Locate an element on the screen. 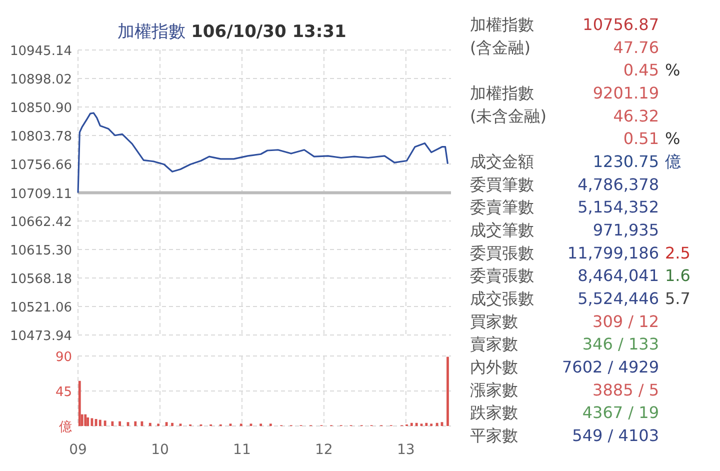 Image resolution: width=720 pixels, height=471 pixels. text: 46.32 is located at coordinates (636, 116).